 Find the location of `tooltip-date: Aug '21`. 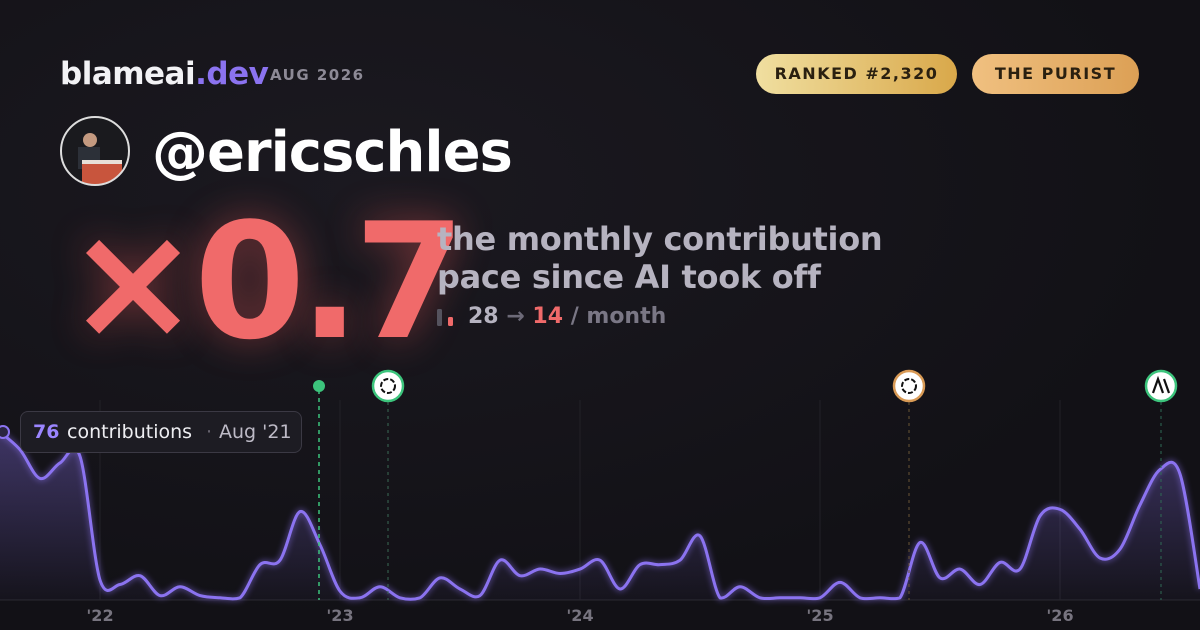

tooltip-date: Aug '21 is located at coordinates (255, 432).